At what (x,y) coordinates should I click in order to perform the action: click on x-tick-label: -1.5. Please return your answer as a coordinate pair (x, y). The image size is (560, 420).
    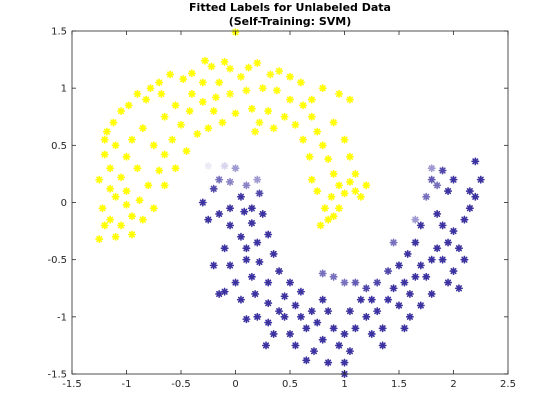
    Looking at the image, I should click on (72, 384).